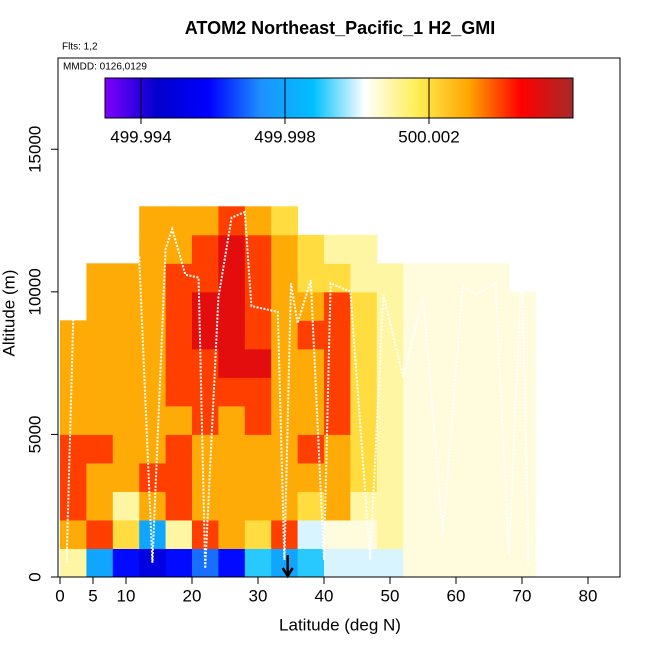  What do you see at coordinates (324, 595) in the screenshot?
I see `x-tick-label: 40` at bounding box center [324, 595].